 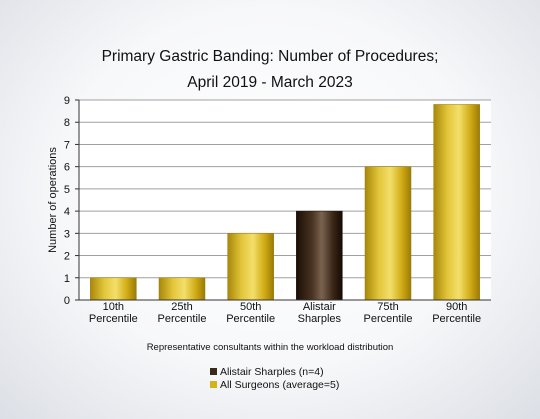 I want to click on bar-25th-percentile, so click(x=182, y=289).